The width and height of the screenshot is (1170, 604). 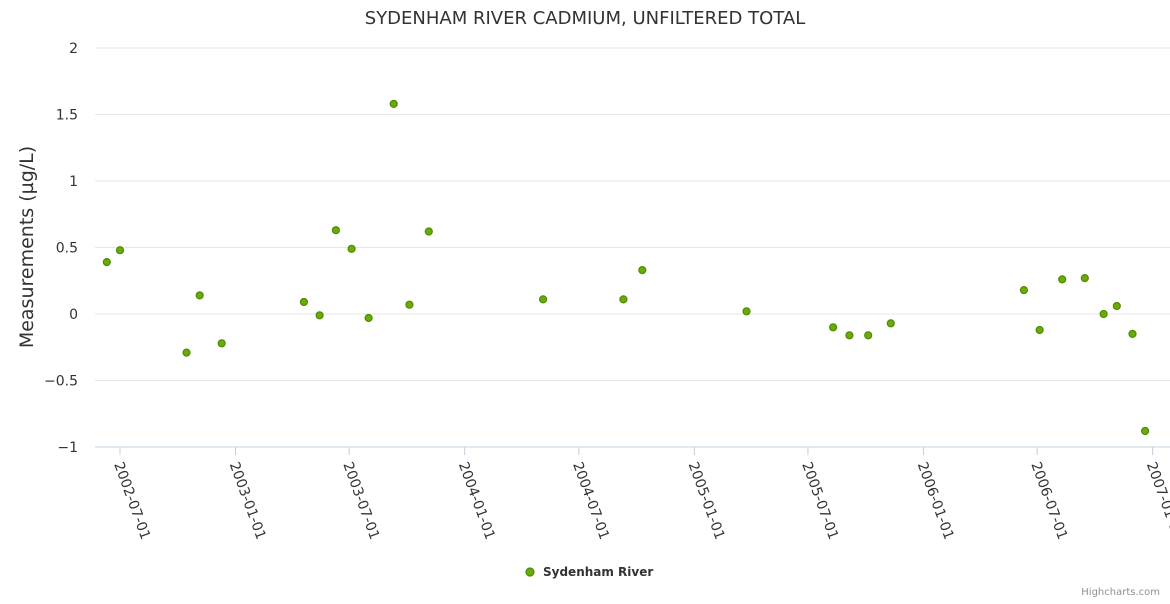 I want to click on y-axis-ticks: 2 1.5 1 0.5 0 −0.5 −1, so click(x=61, y=248).